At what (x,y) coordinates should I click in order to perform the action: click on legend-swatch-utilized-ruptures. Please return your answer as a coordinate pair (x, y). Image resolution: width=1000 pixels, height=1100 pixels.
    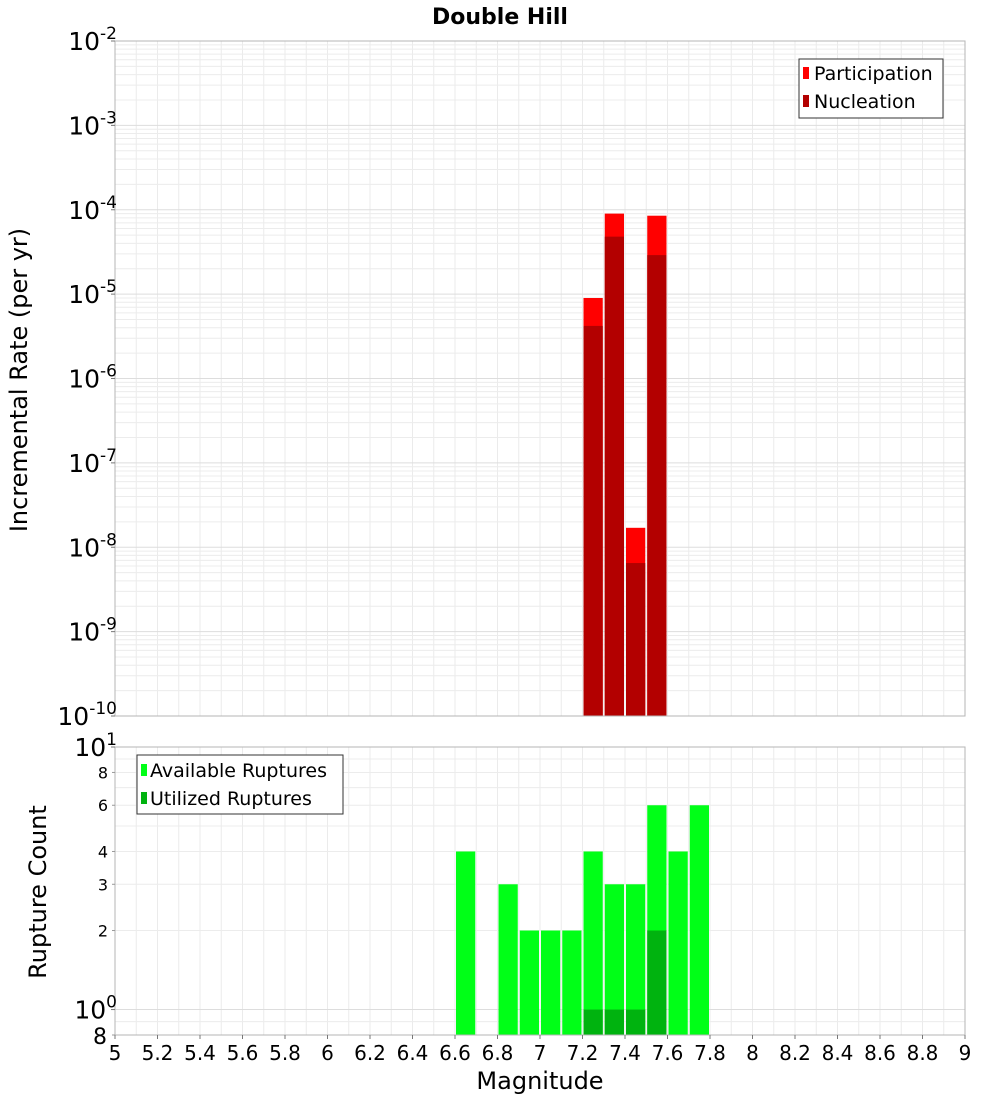
    Looking at the image, I should click on (144, 798).